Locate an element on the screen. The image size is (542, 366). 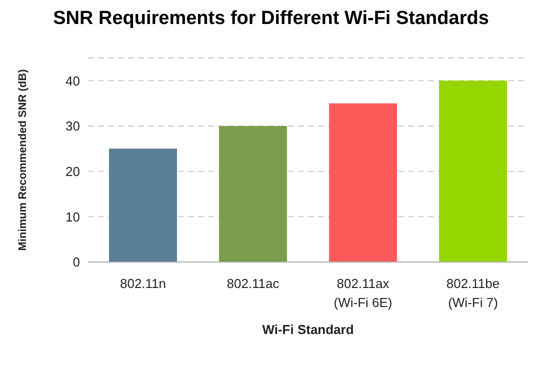
x-tick-label: 802.11be (Wi-Fi 7) is located at coordinates (473, 293).